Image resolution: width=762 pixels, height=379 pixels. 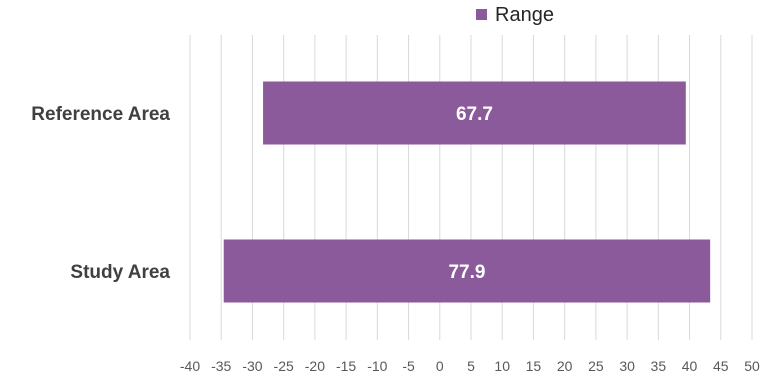 I want to click on x-tick-label: 5, so click(x=471, y=366).